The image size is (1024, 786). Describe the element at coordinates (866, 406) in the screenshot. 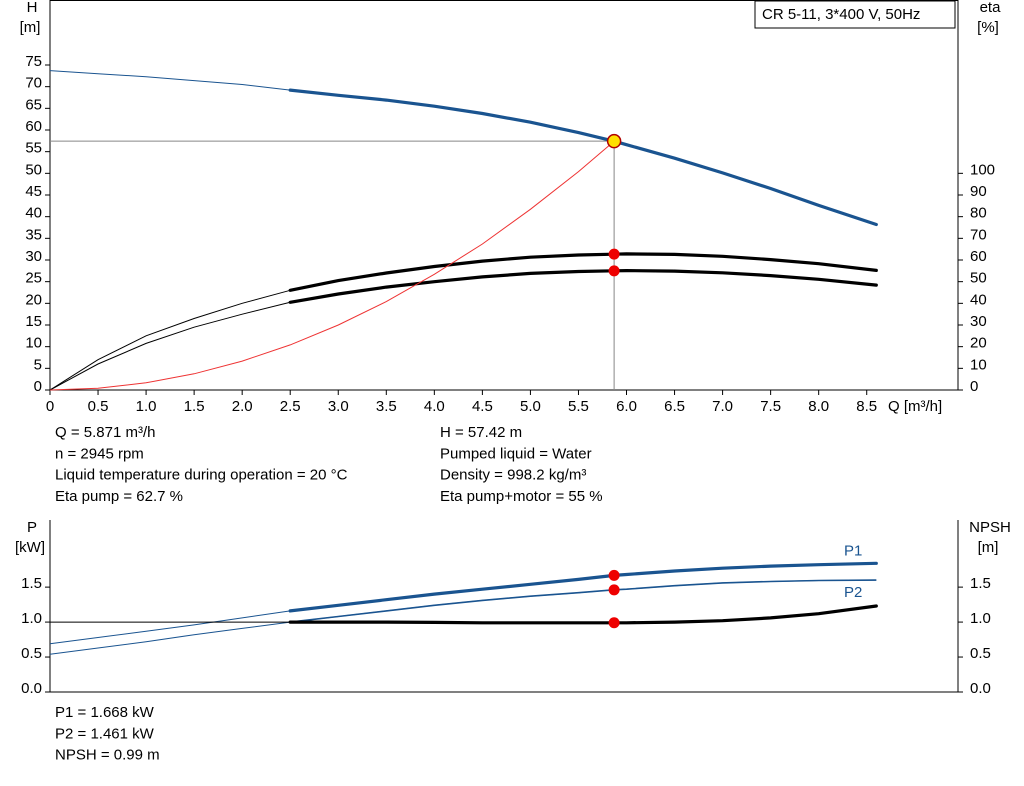

I see `x-tick-label: 8.5` at that location.